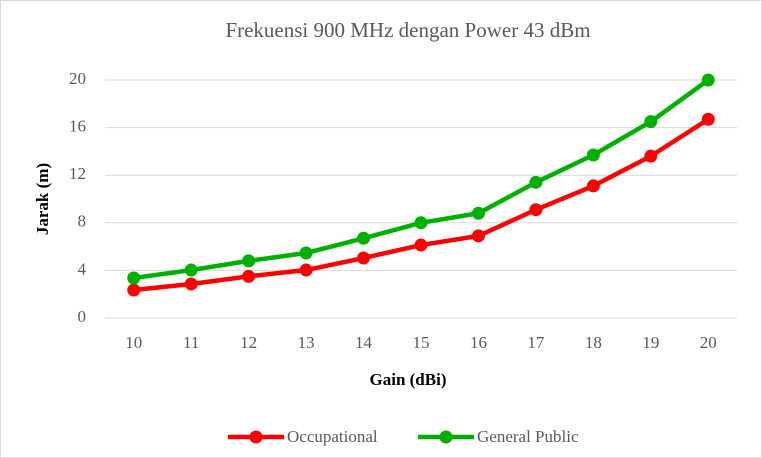 The height and width of the screenshot is (458, 762). What do you see at coordinates (82, 221) in the screenshot?
I see `y-tick-label: 8` at bounding box center [82, 221].